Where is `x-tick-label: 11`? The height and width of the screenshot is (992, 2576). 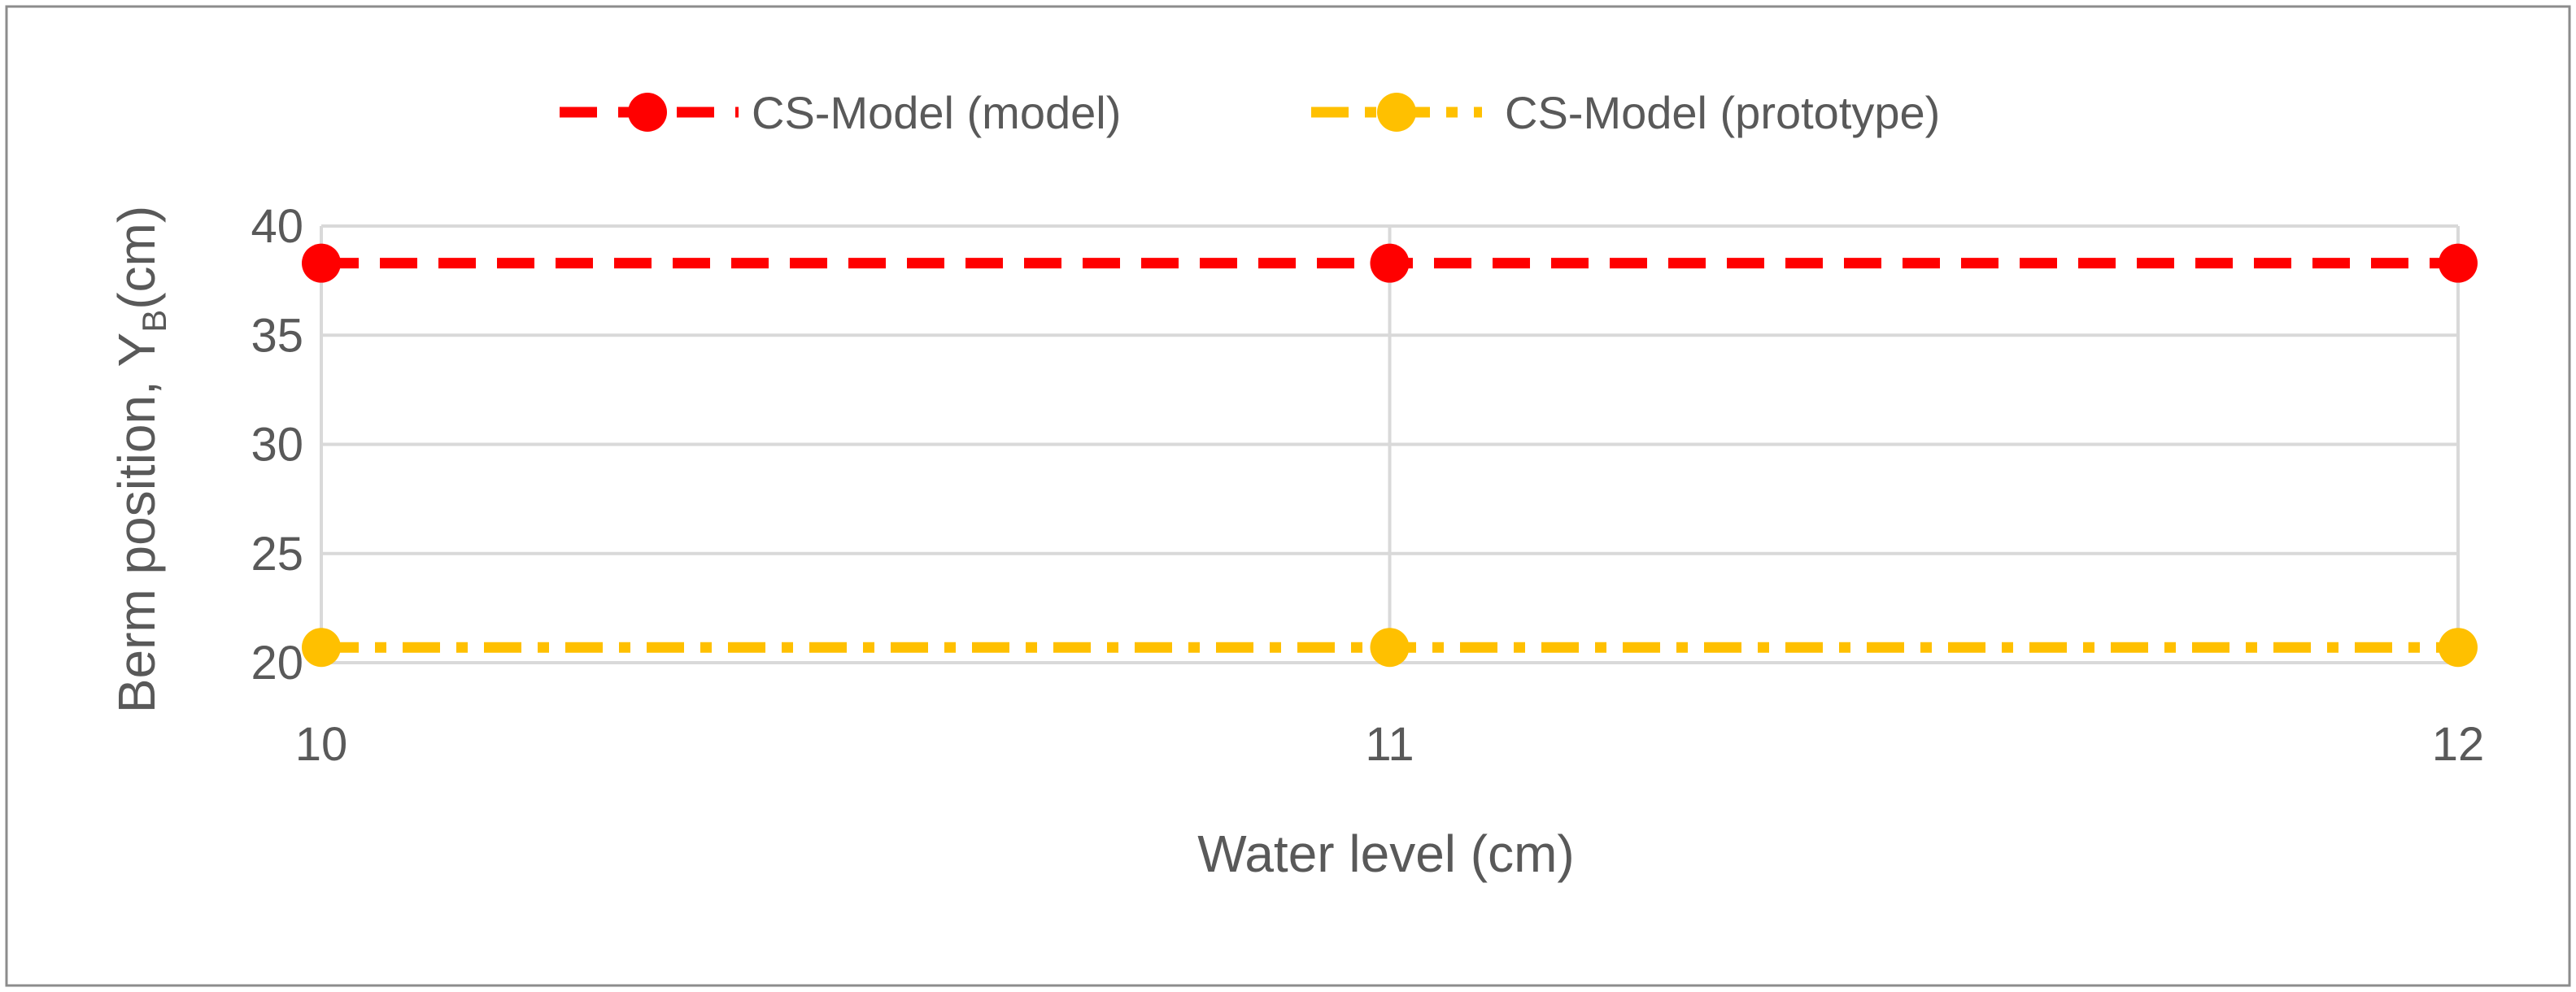 x-tick-label: 11 is located at coordinates (1389, 744).